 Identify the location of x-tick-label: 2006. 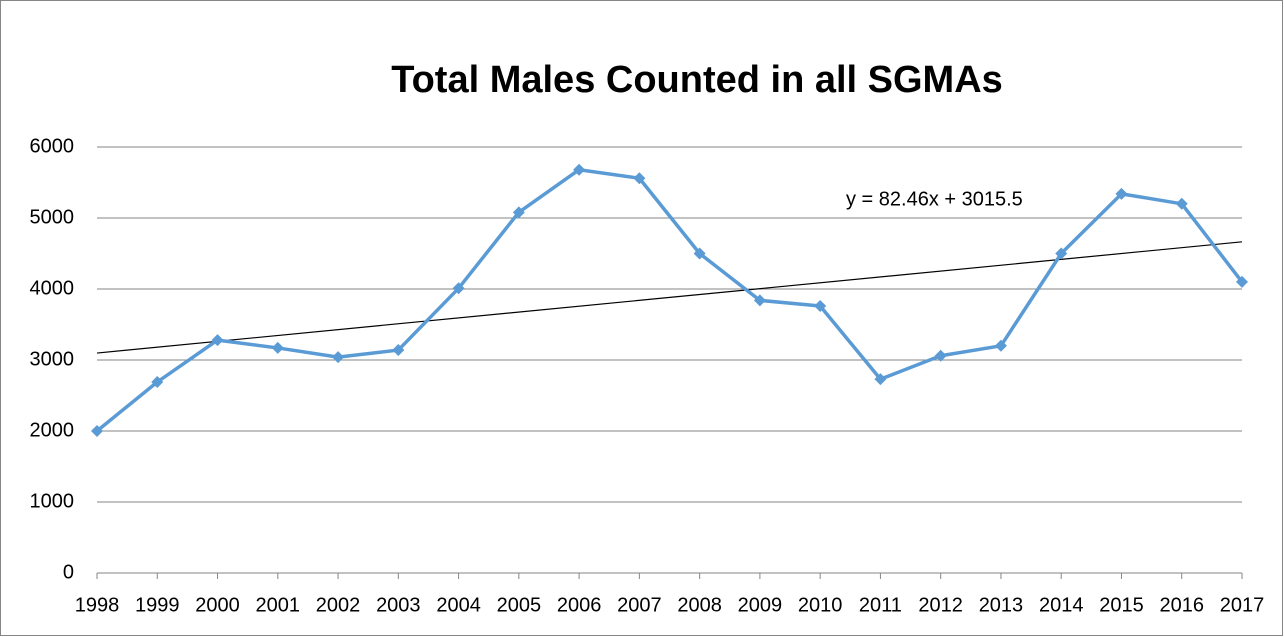
(579, 605).